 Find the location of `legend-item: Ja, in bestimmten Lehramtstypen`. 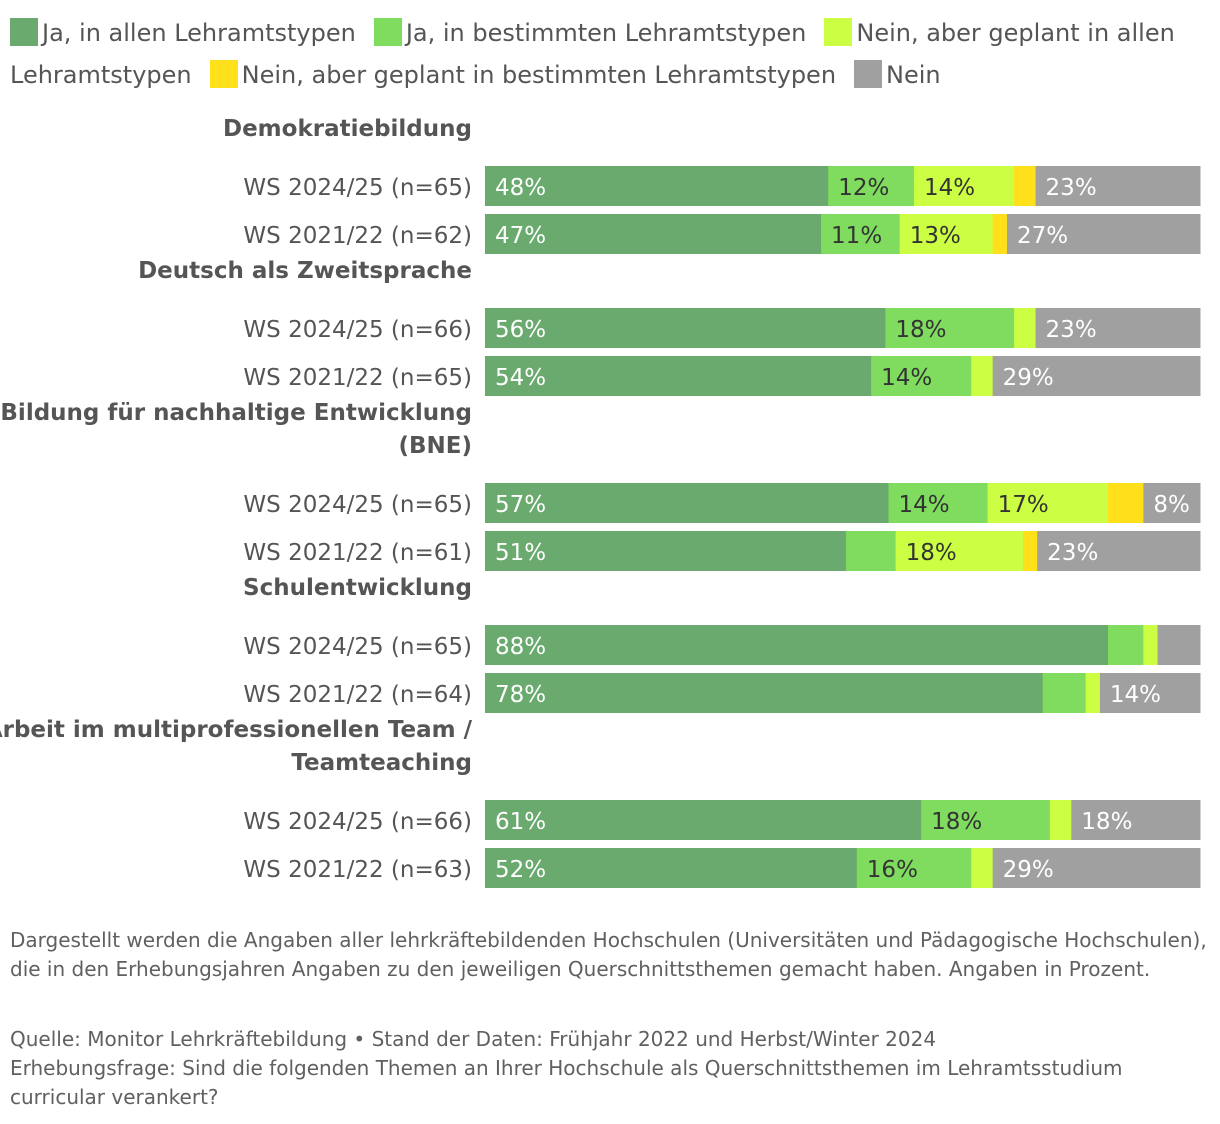

legend-item: Ja, in bestimmten Lehramtstypen is located at coordinates (590, 32).